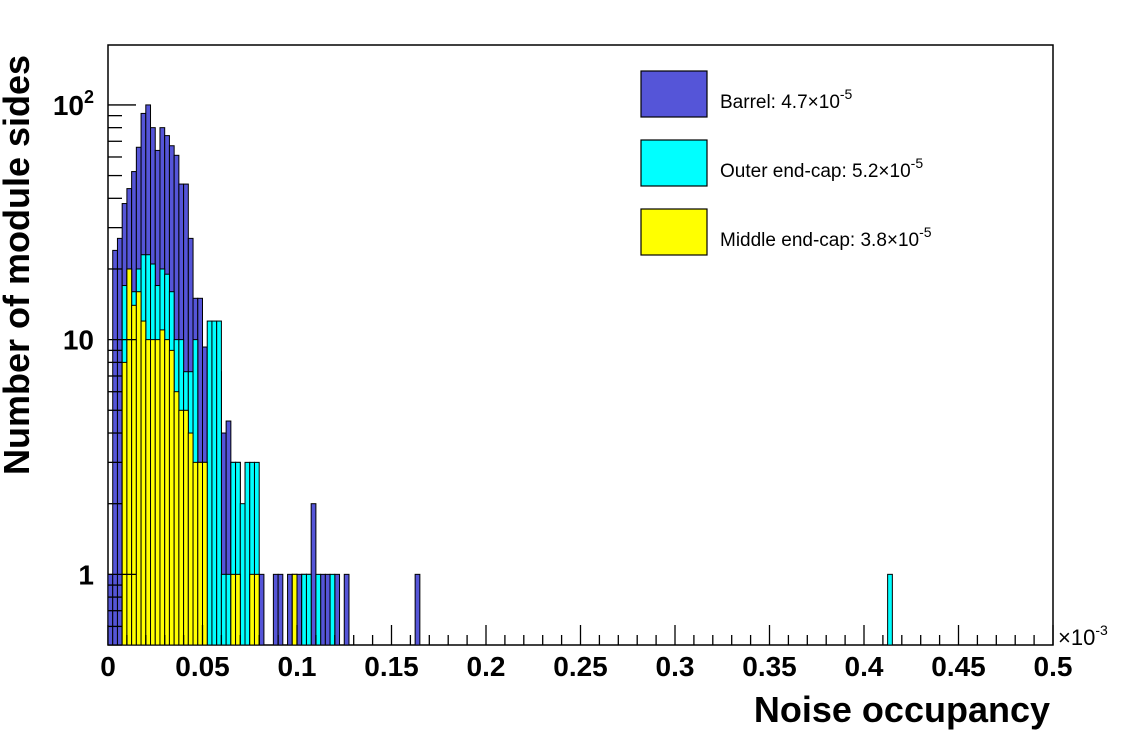 Image resolution: width=1133 pixels, height=737 pixels. Describe the element at coordinates (86, 574) in the screenshot. I see `y-tick-label: 1` at that location.